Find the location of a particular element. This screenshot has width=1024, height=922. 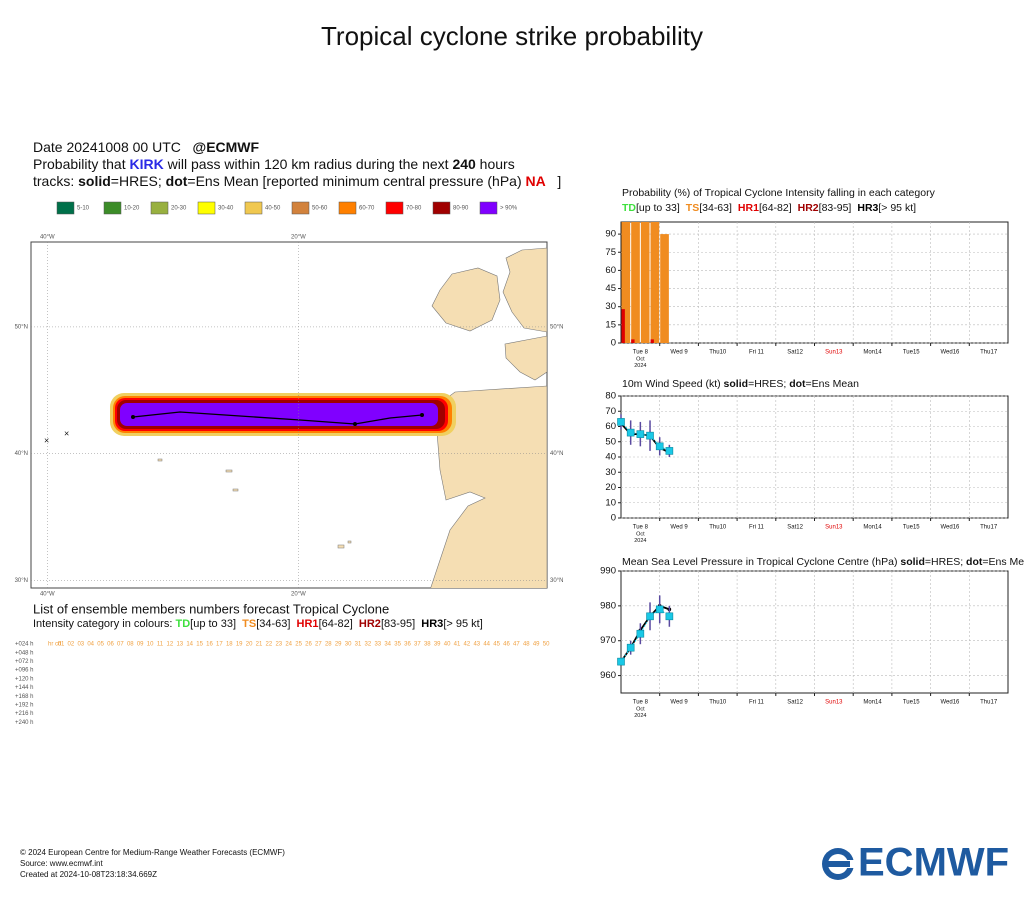

member-number: 43 is located at coordinates (476, 645).